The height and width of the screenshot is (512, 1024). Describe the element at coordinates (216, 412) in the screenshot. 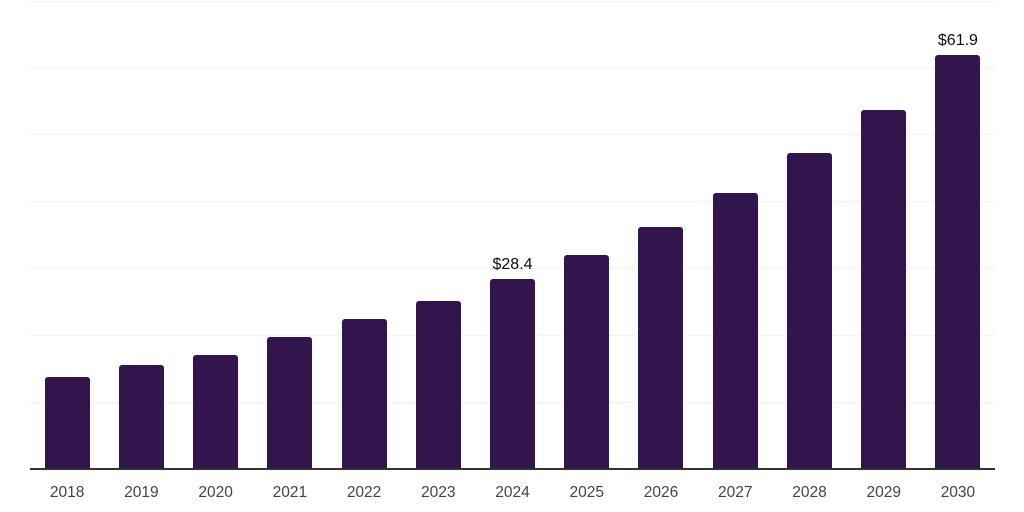

I see `bar-2020` at that location.